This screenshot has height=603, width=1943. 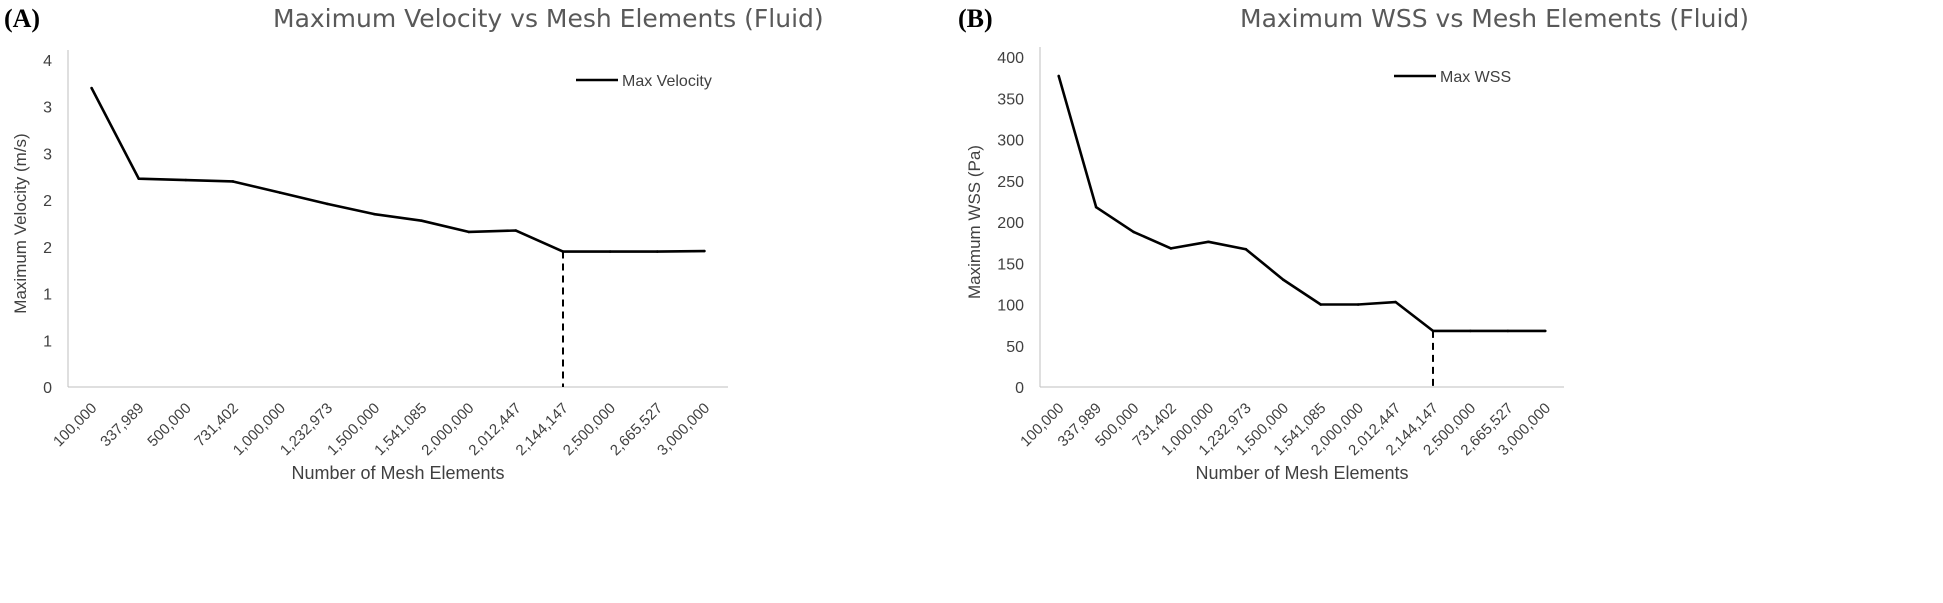 I want to click on y-tick-label-1: 1, so click(x=47, y=341).